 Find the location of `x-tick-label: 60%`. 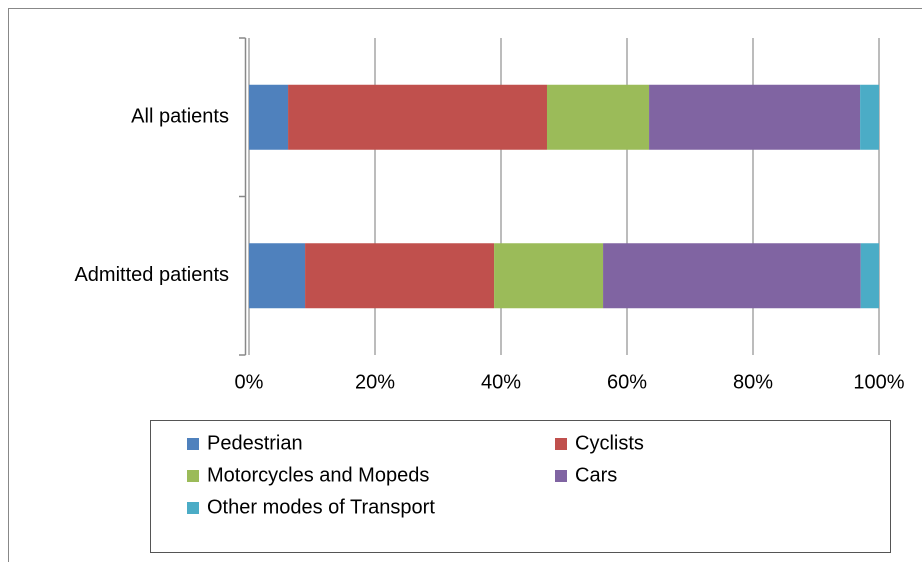

x-tick-label: 60% is located at coordinates (627, 382).